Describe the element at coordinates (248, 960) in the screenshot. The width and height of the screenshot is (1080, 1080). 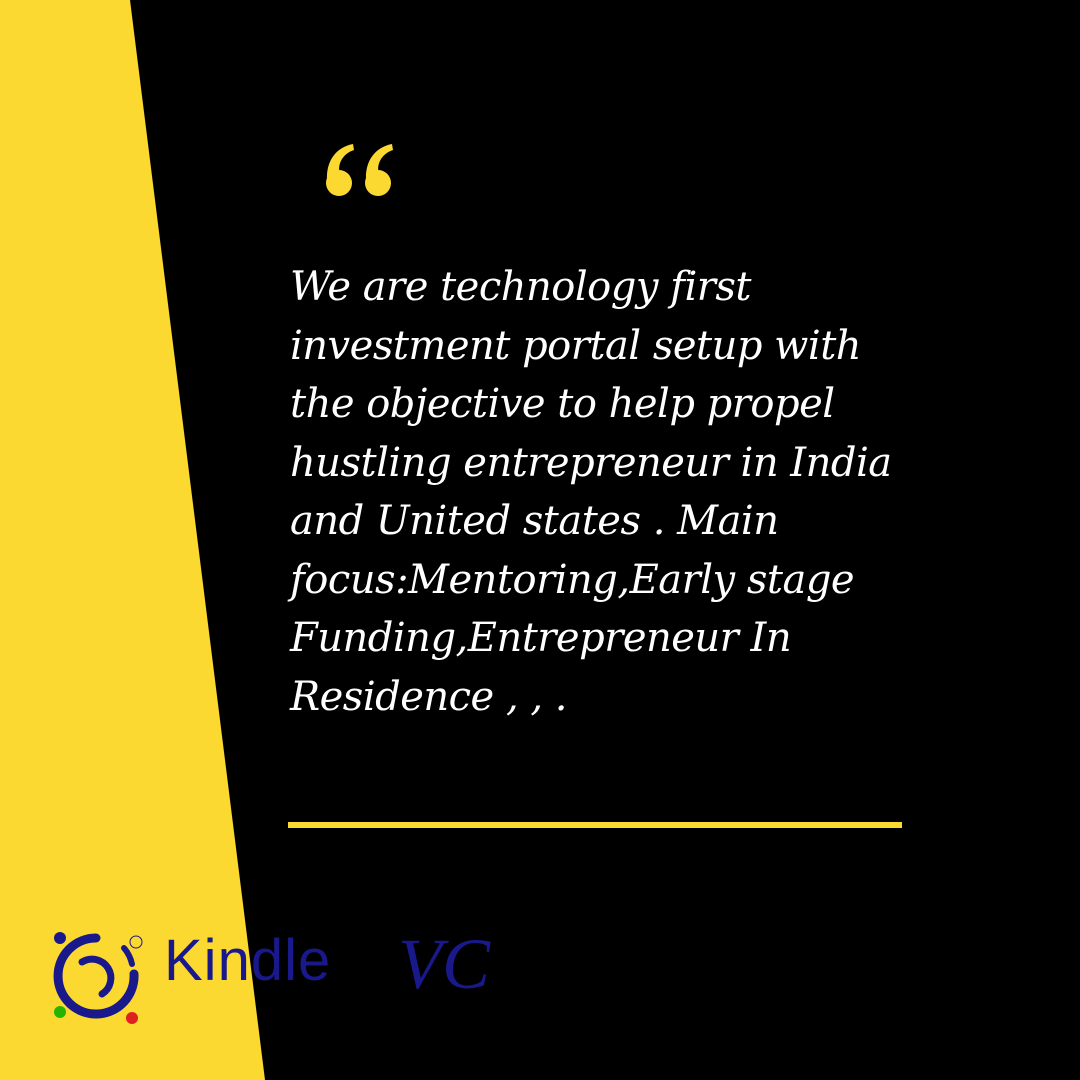
I see `logo-wordmark-kindle: Kindle` at that location.